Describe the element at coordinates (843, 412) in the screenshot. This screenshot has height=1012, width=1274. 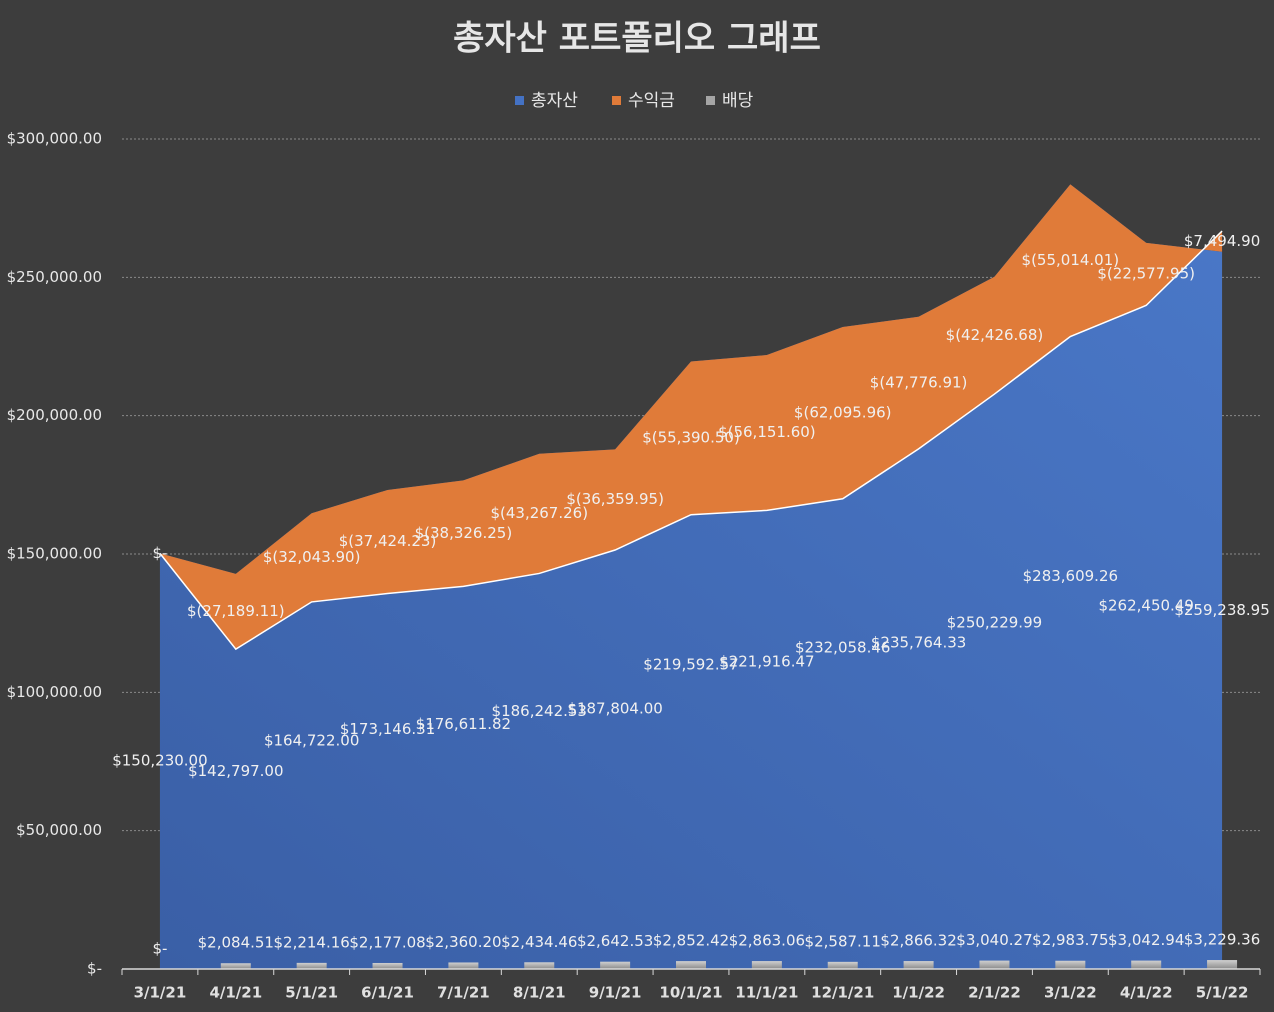
I see `data-label: $(62,095.96)` at that location.